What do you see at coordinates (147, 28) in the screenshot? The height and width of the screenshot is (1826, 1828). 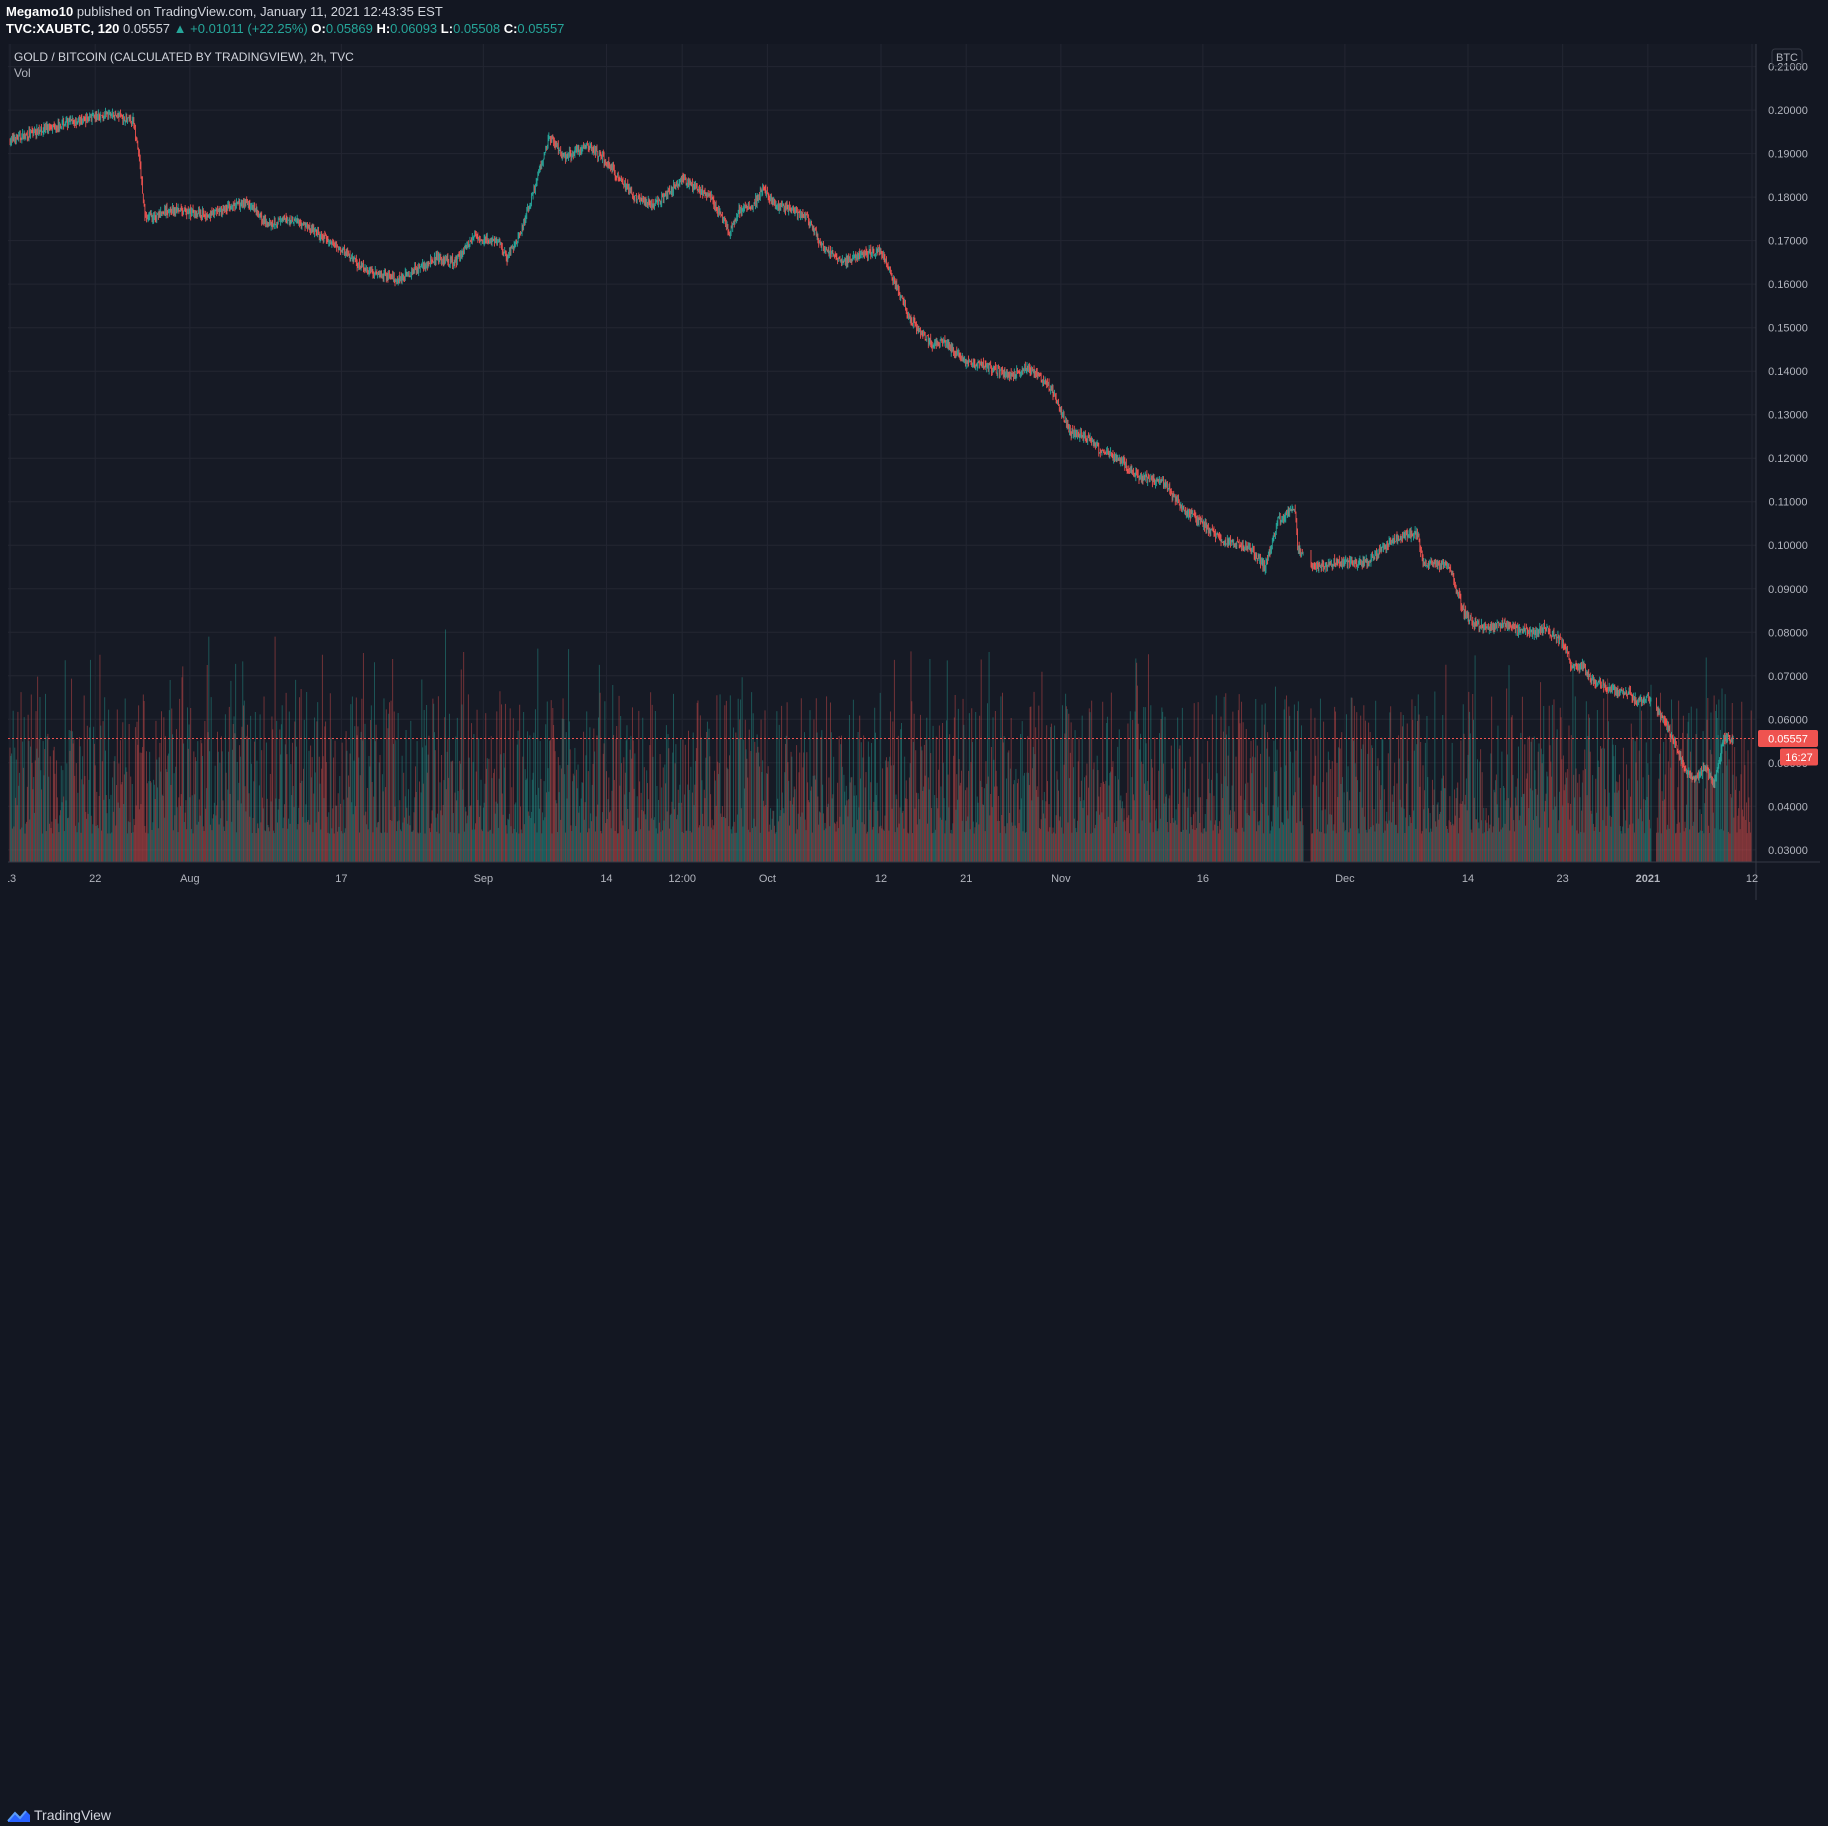 I see `last-price: 0.05557` at bounding box center [147, 28].